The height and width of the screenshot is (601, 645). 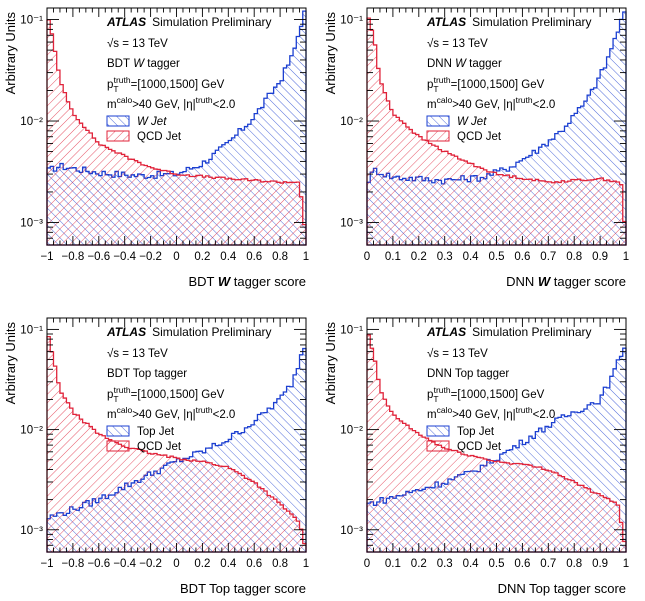 I want to click on tagger-name: BDT W tagger, so click(x=143, y=64).